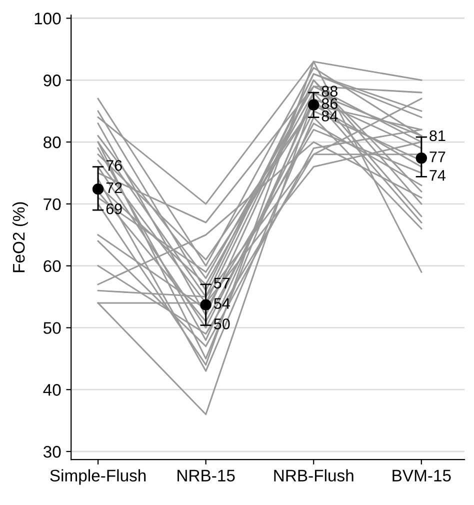 This screenshot has height=505, width=474. What do you see at coordinates (47, 18) in the screenshot?
I see `y-tick-label: 100` at bounding box center [47, 18].